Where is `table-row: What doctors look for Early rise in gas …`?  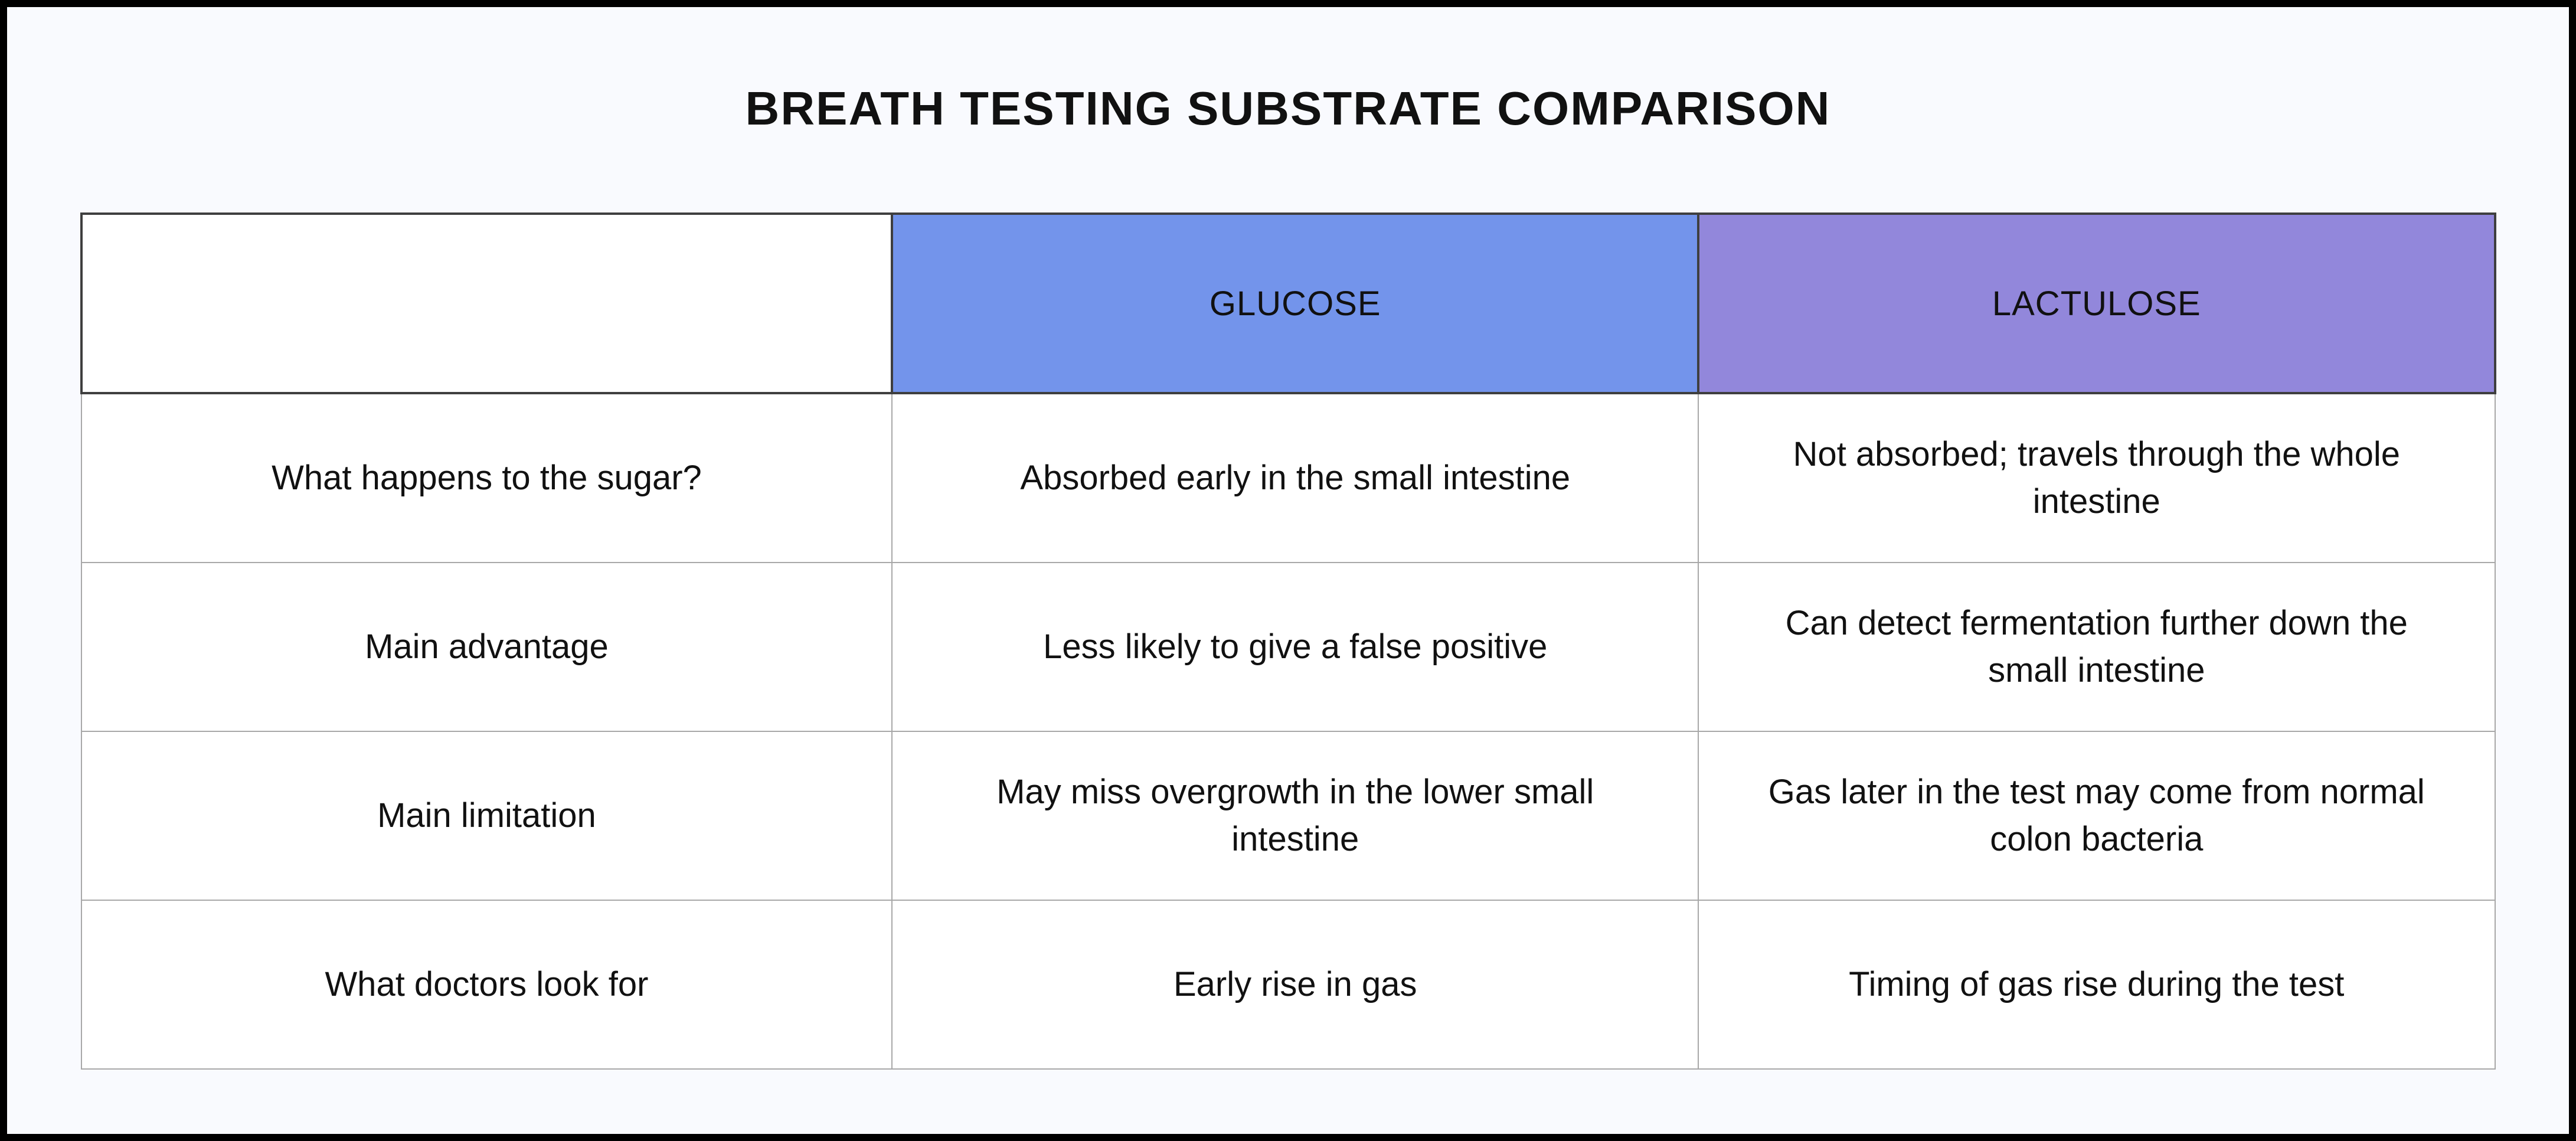
table-row: What doctors look for Early rise in gas … is located at coordinates (1288, 985).